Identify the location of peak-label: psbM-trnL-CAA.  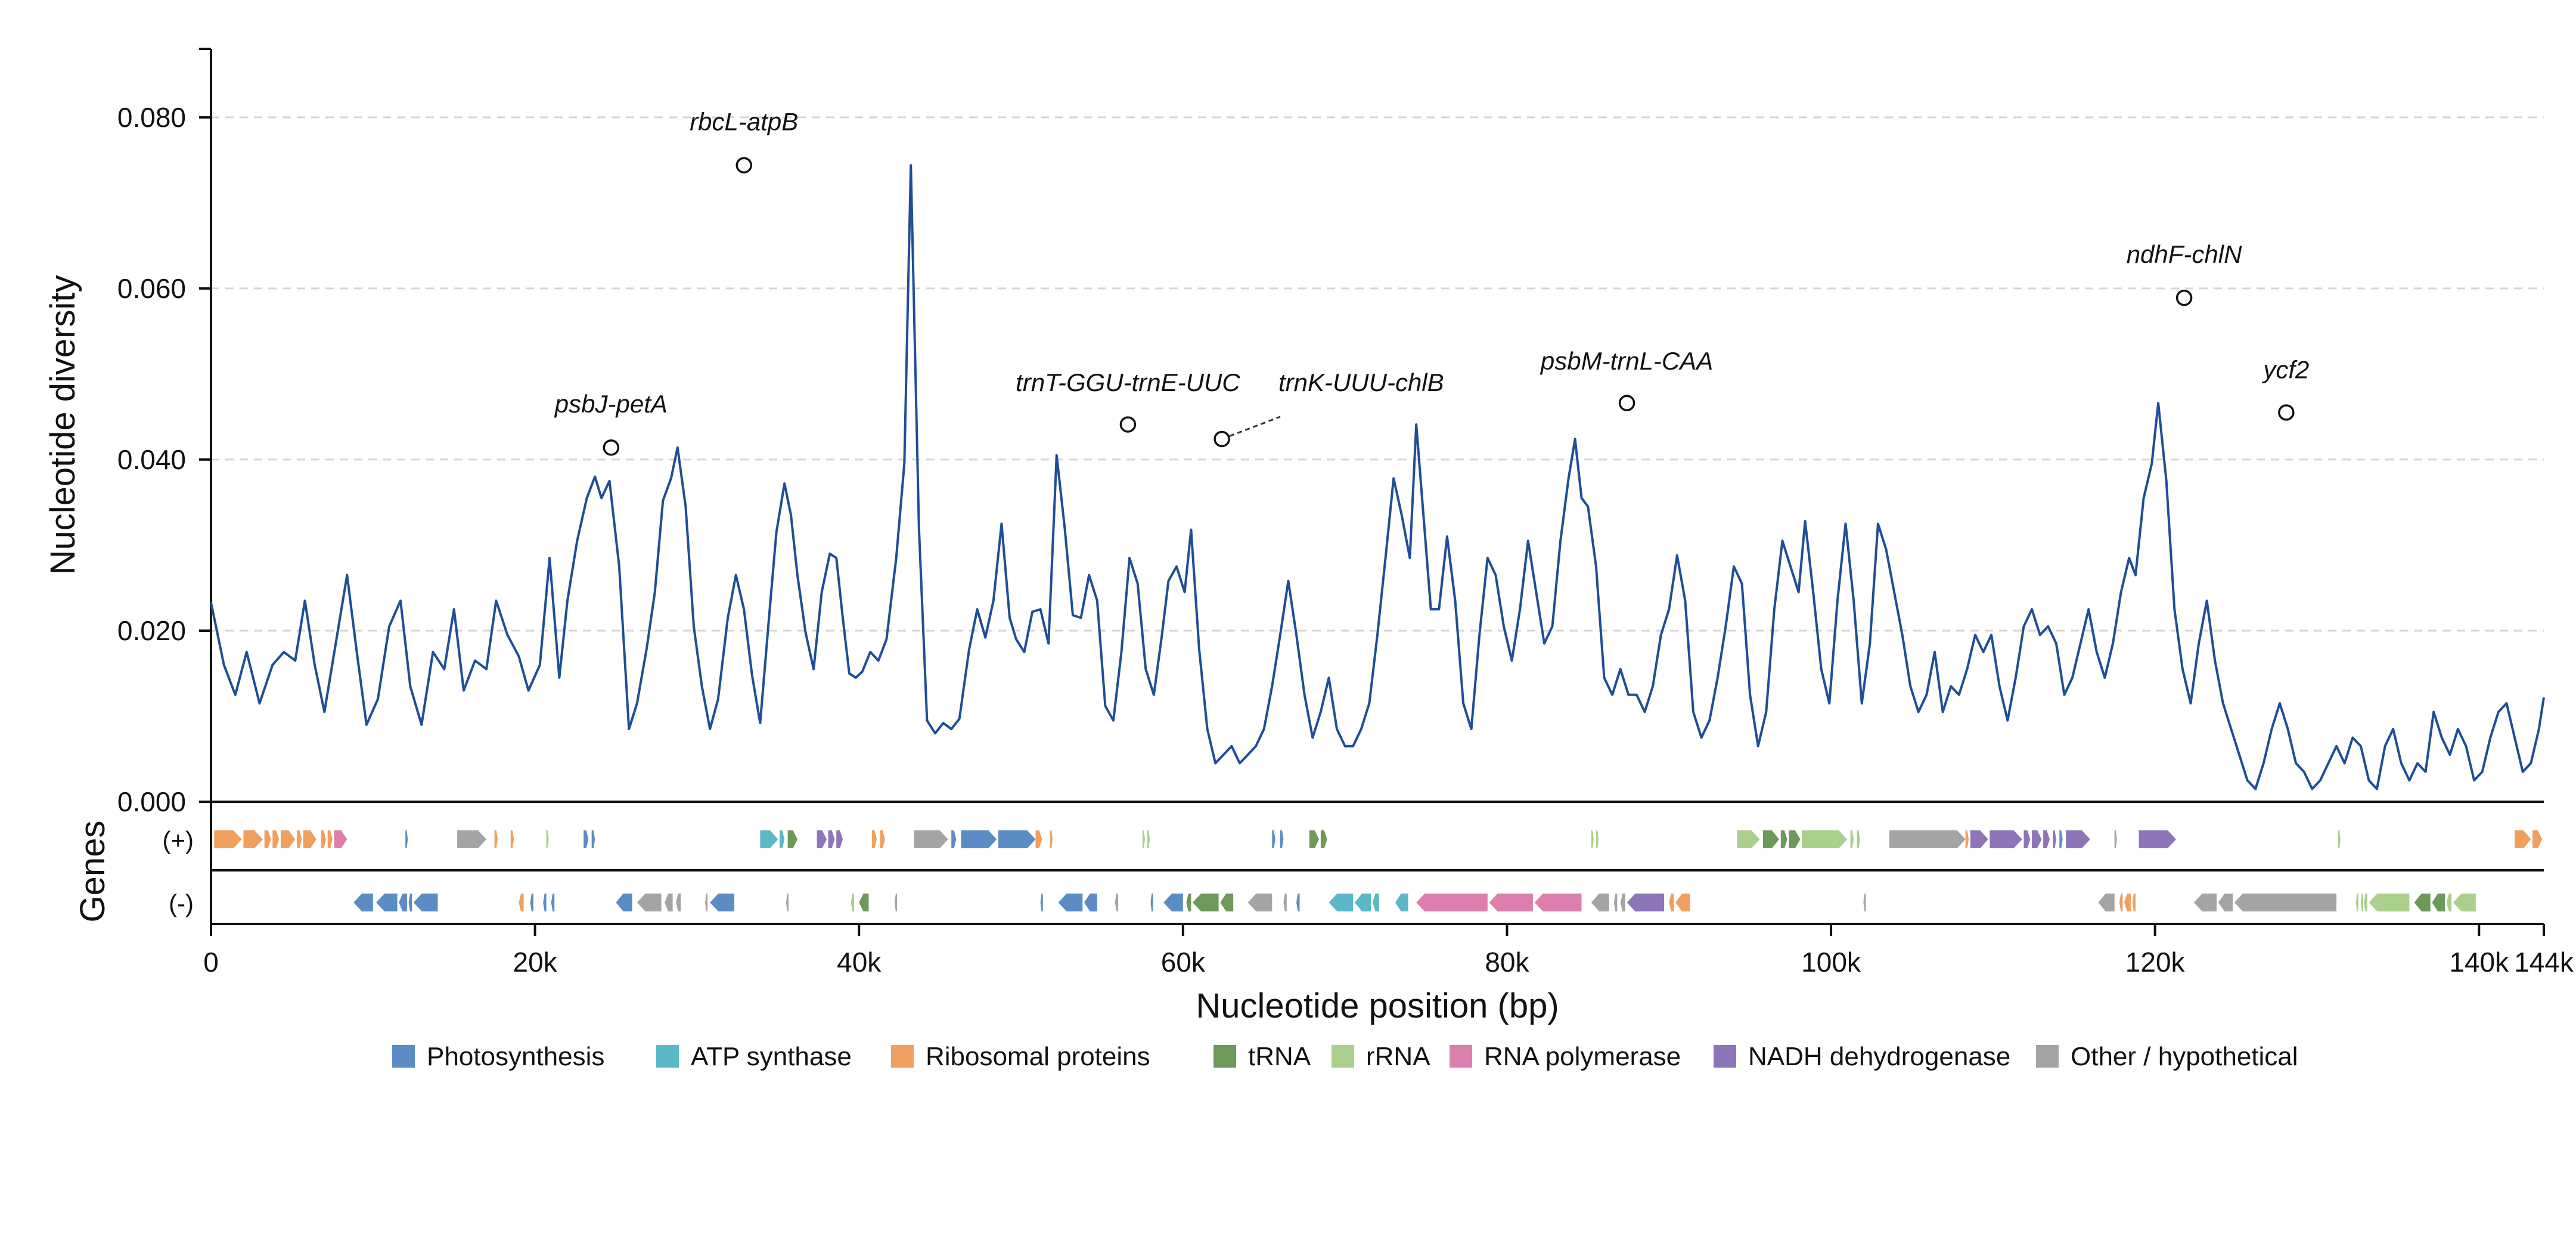
(1627, 361).